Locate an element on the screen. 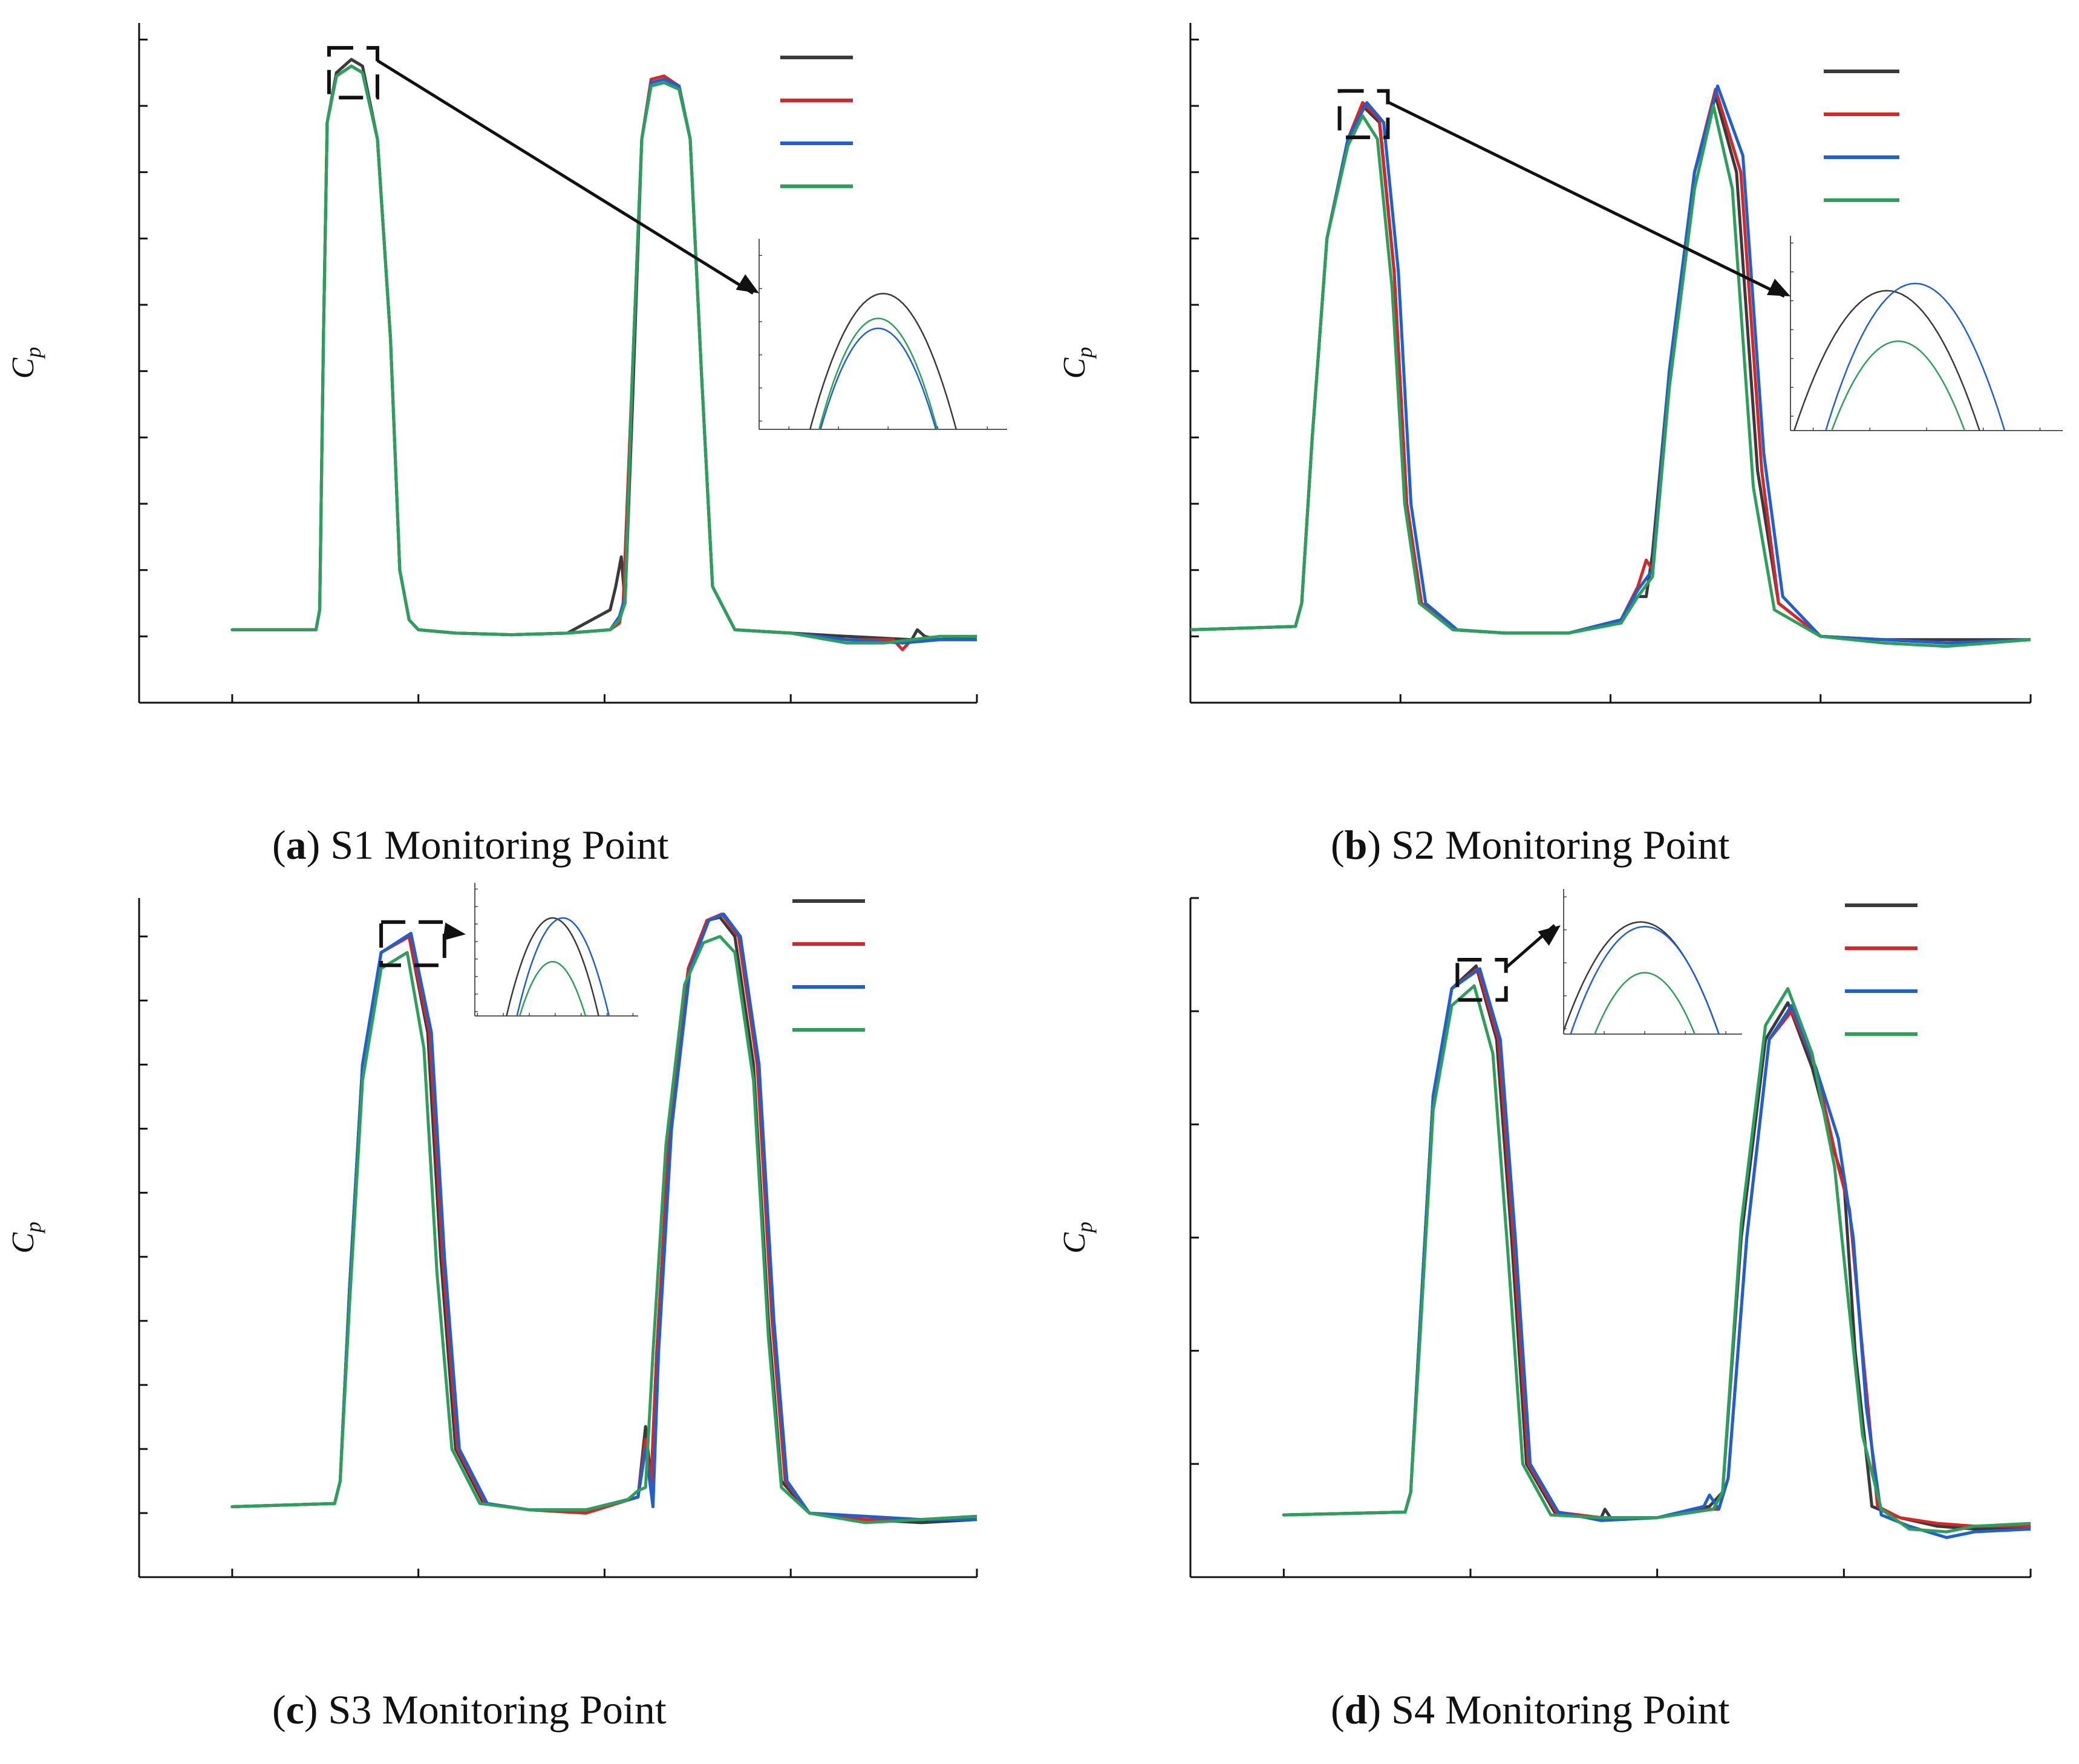 This screenshot has height=1764, width=2079. inset-a is located at coordinates (883, 334).